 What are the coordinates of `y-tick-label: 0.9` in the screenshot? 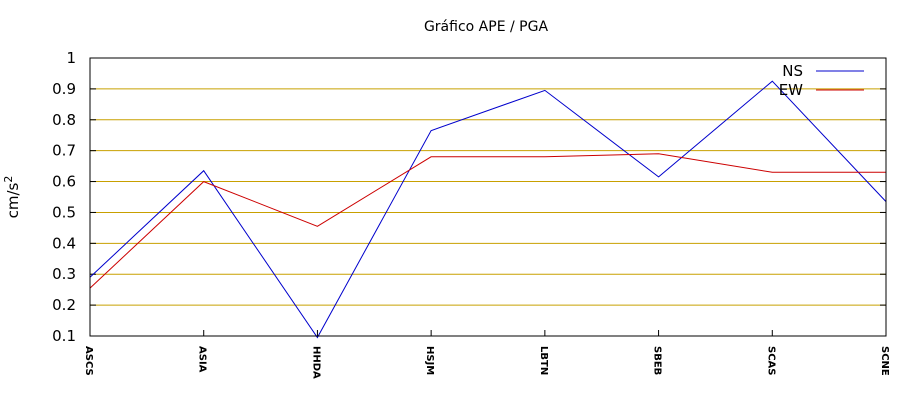 It's located at (64, 89).